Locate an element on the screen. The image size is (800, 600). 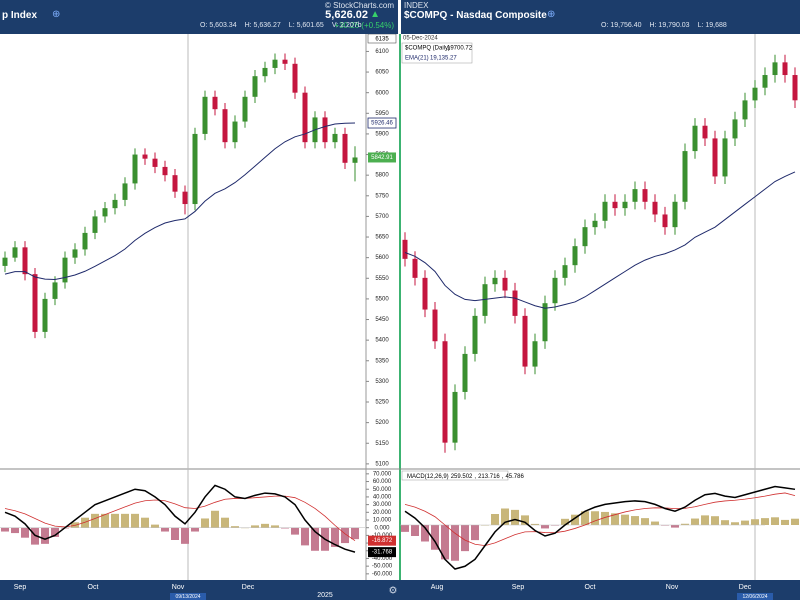
y-tick-label: 50.000 is located at coordinates (382, 490).